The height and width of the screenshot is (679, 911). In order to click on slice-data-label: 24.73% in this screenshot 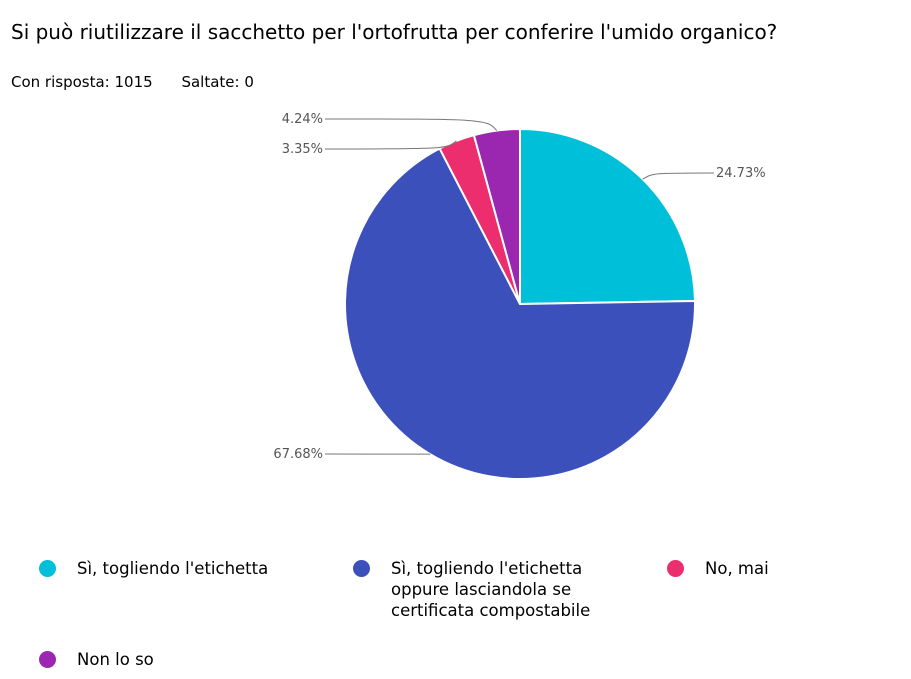, I will do `click(741, 173)`.